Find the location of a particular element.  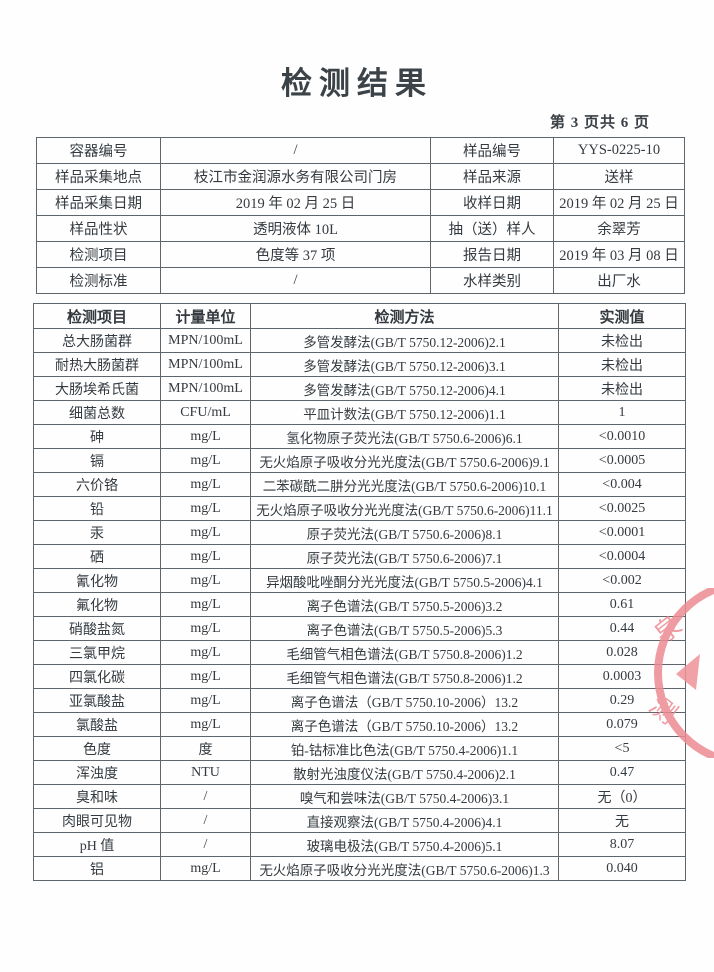

result-item-cell: 细菌总数 is located at coordinates (97, 412).